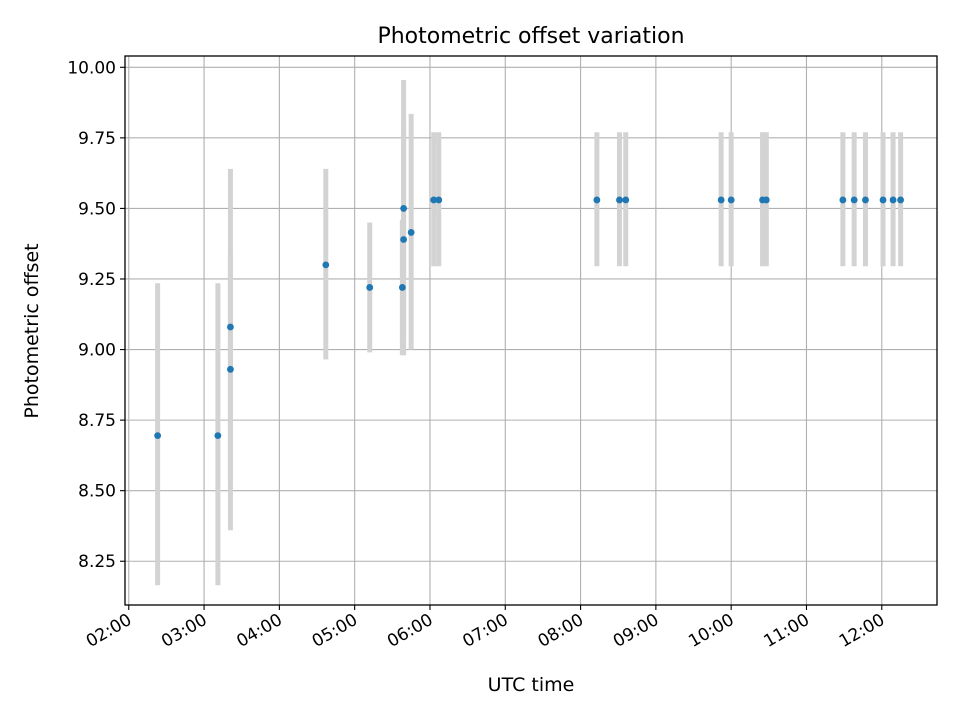 Image resolution: width=960 pixels, height=724 pixels. What do you see at coordinates (410, 631) in the screenshot?
I see `x-tick-label: 06:00` at bounding box center [410, 631].